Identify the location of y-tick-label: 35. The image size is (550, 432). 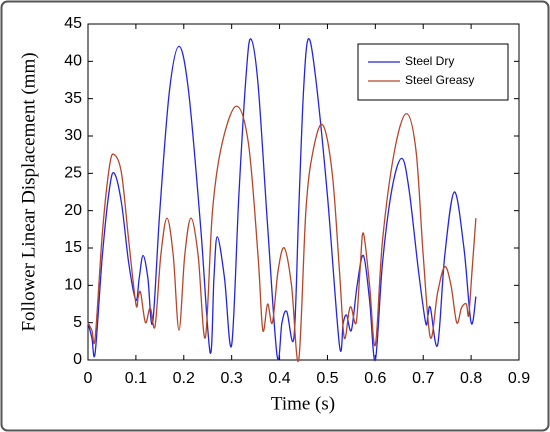
(73, 98).